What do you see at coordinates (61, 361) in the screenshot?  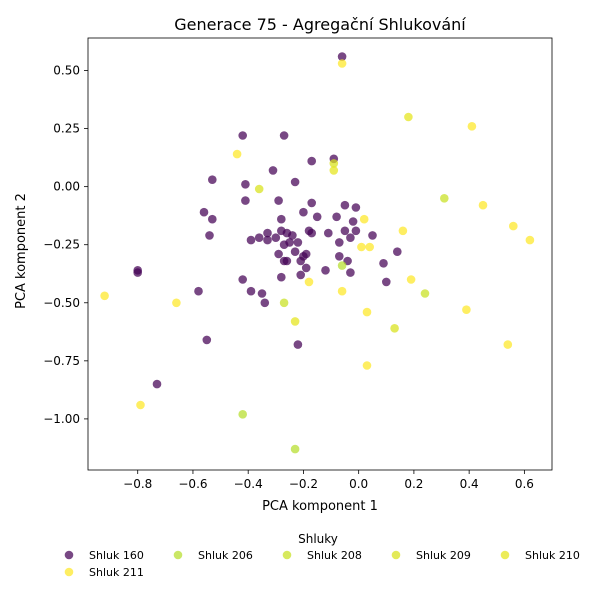 I see `y-tick-label: −0.75` at bounding box center [61, 361].